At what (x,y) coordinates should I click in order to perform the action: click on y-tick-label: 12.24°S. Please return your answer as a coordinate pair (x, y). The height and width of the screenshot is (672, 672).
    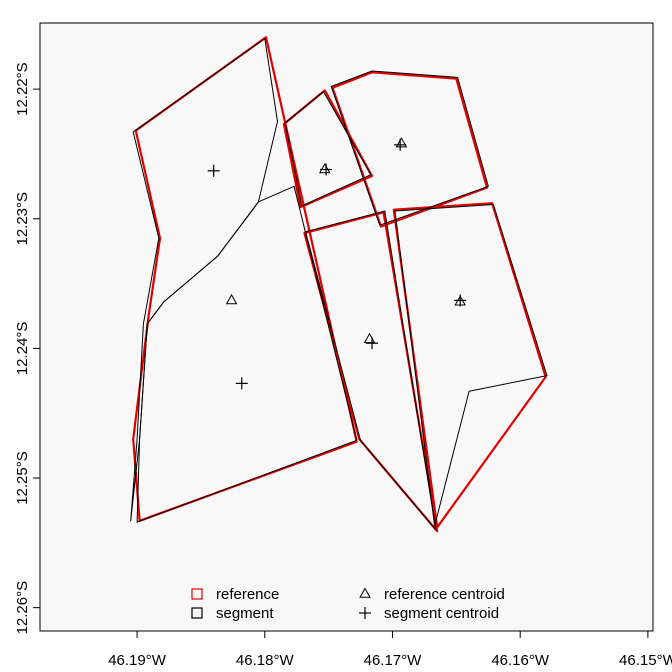
    Looking at the image, I should click on (22, 349).